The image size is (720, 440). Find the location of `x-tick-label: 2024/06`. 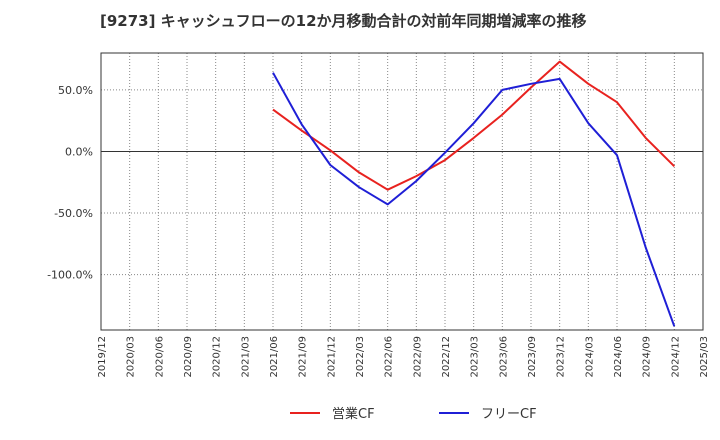

x-tick-label: 2024/06 is located at coordinates (618, 357).